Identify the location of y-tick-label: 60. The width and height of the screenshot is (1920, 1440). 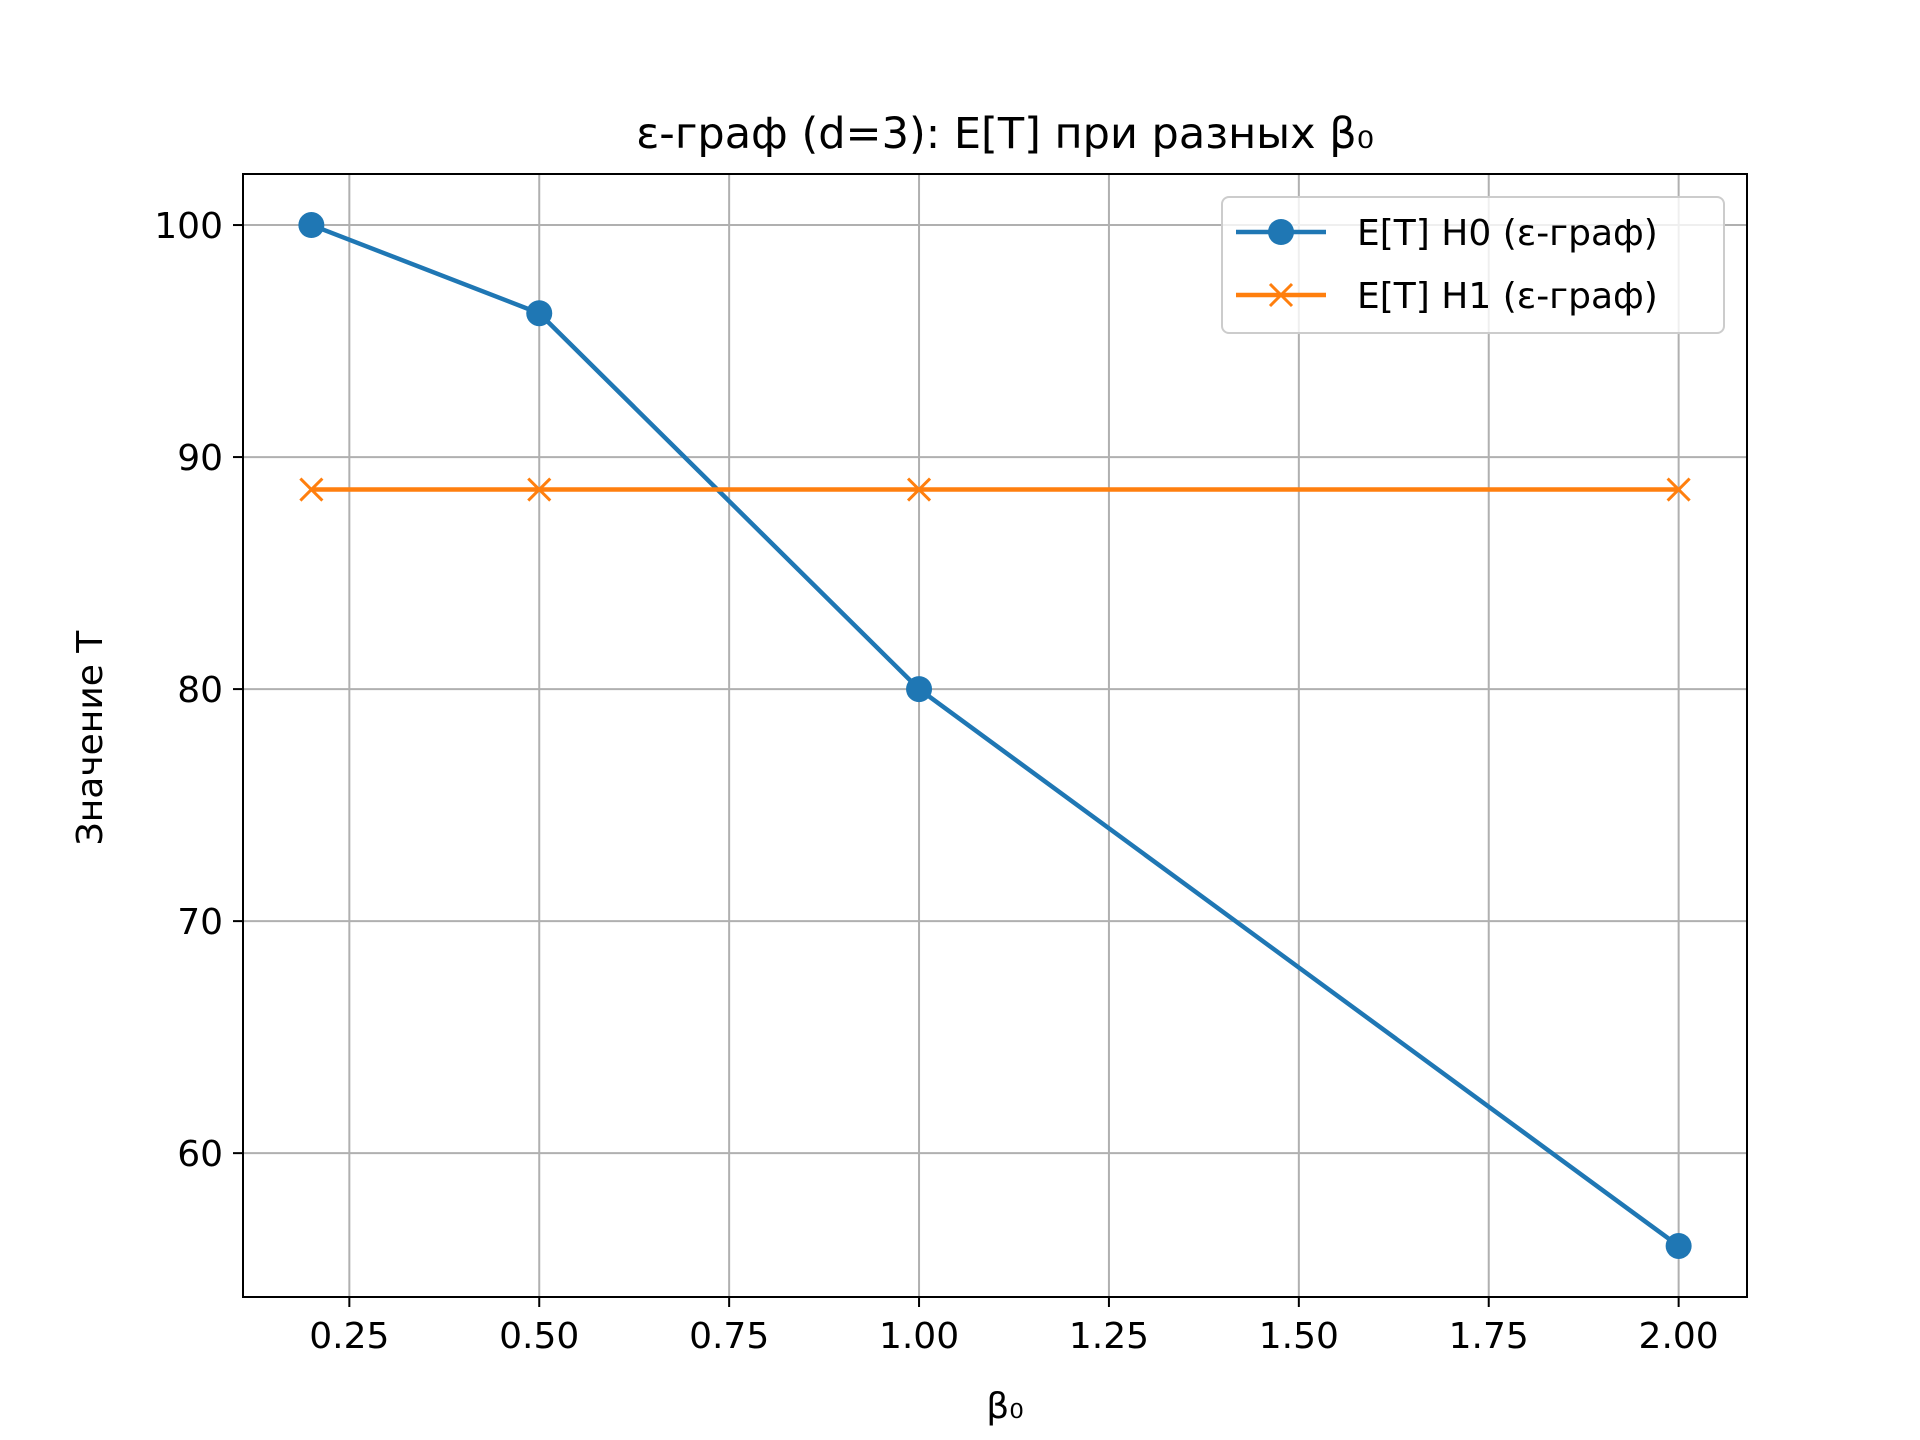
(200, 1154).